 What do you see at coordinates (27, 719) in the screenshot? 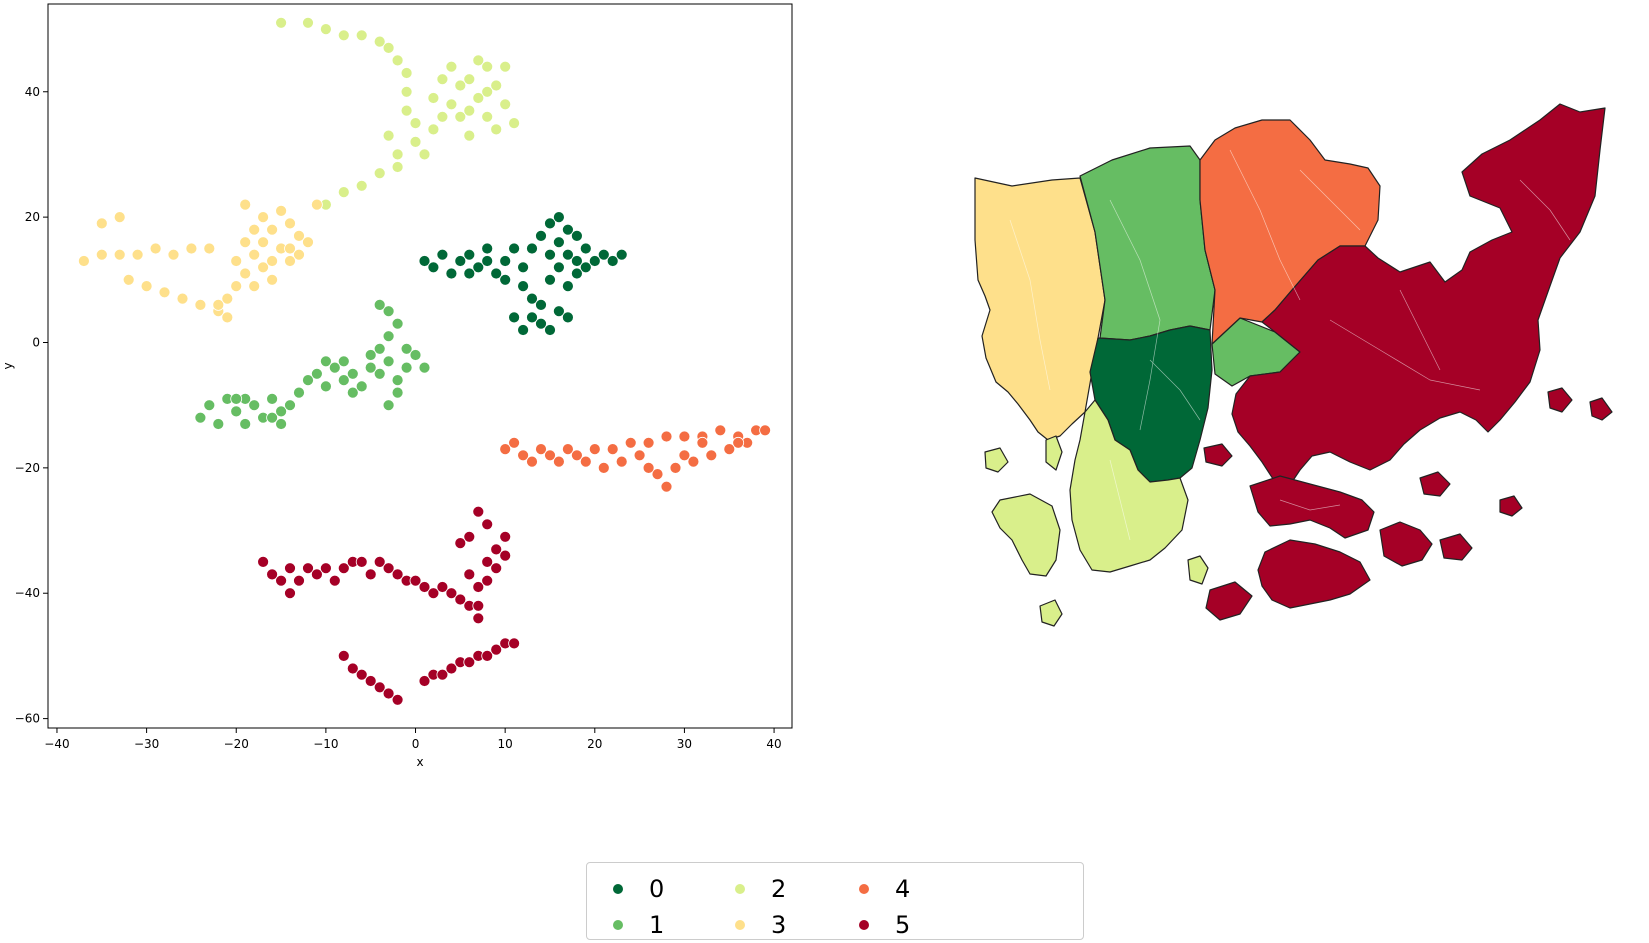
I see `y-tick-label: −60` at bounding box center [27, 719].